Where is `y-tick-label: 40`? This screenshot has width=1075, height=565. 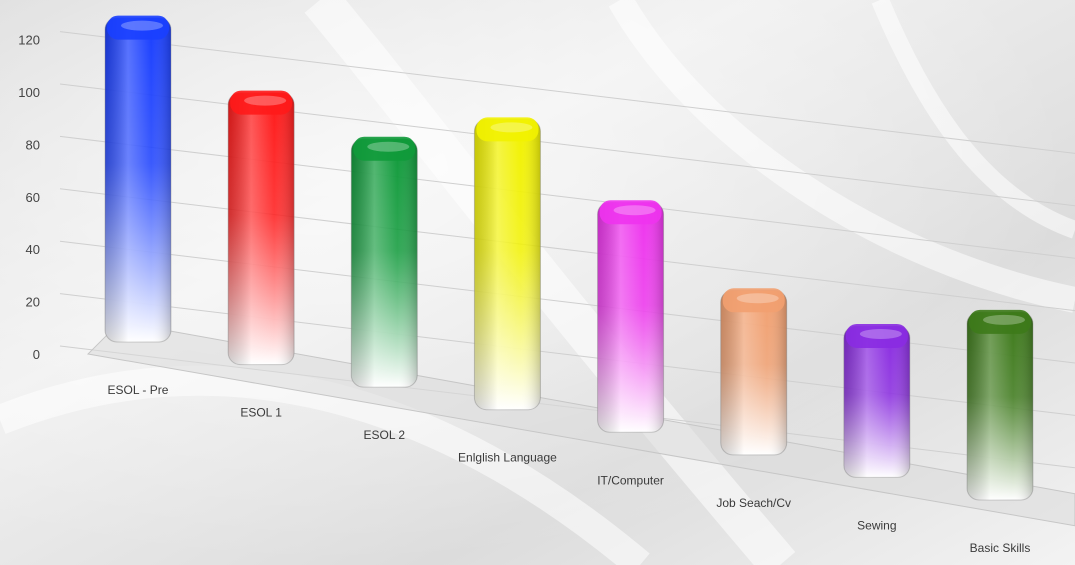 y-tick-label: 40 is located at coordinates (33, 249).